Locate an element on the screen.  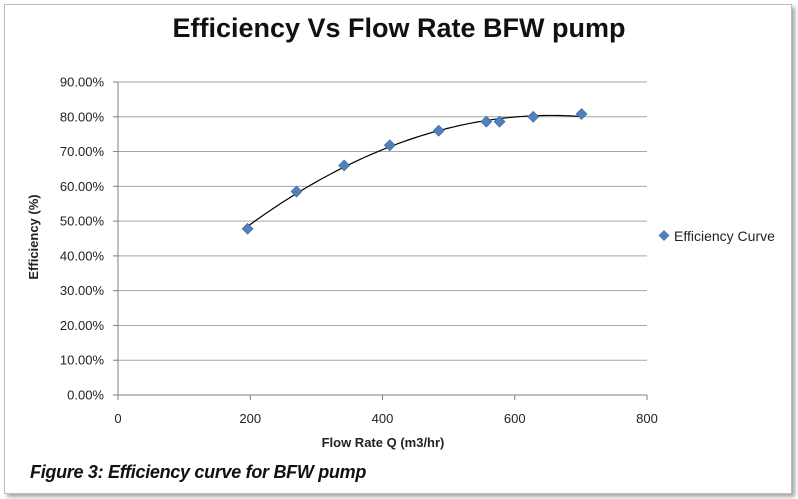
x-tick-label: 200 is located at coordinates (250, 418).